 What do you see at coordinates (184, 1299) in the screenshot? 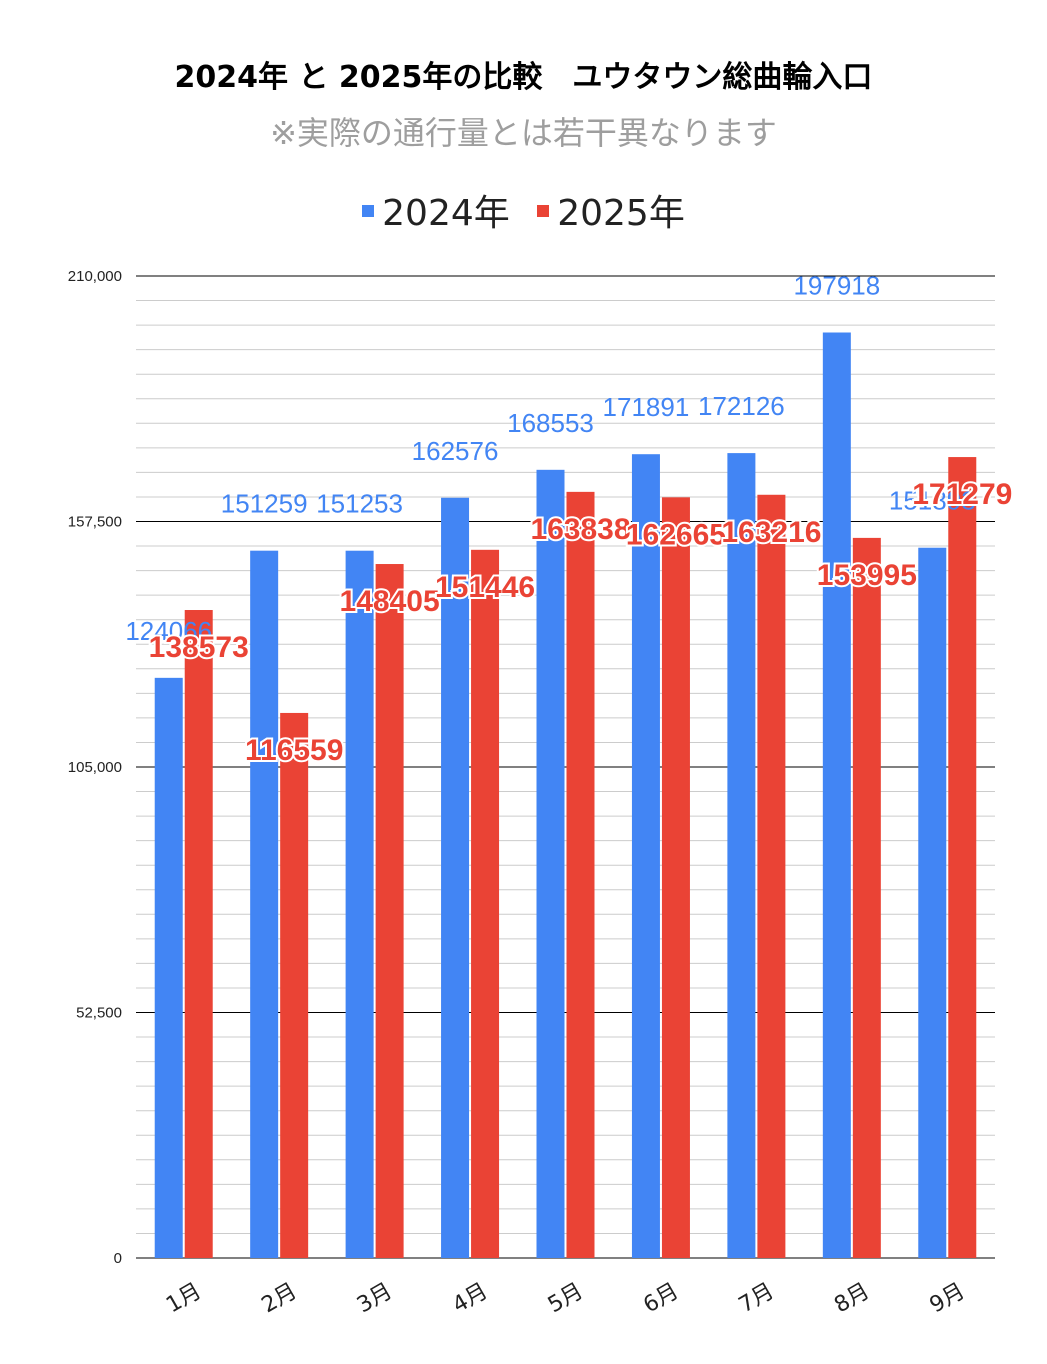
I see `x-tick-label: 1月` at bounding box center [184, 1299].